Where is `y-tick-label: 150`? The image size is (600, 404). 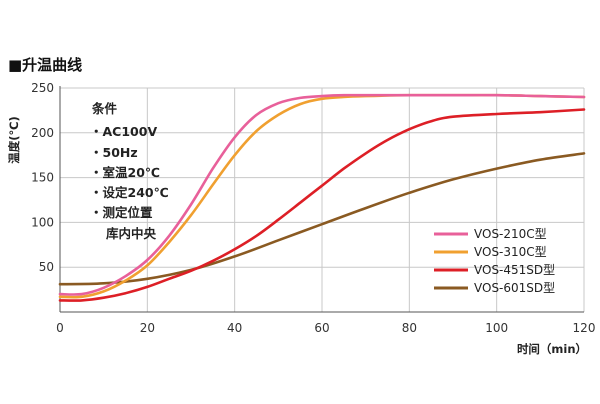 y-tick-label: 150 is located at coordinates (42, 178).